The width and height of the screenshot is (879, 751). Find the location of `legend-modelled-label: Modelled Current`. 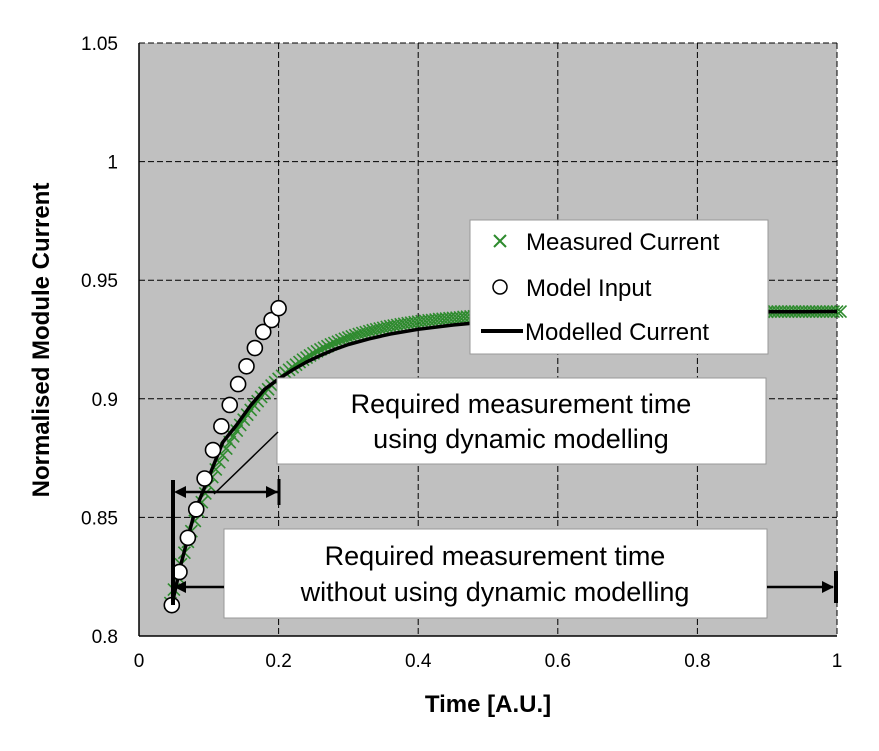

legend-modelled-label: Modelled Current is located at coordinates (617, 332).